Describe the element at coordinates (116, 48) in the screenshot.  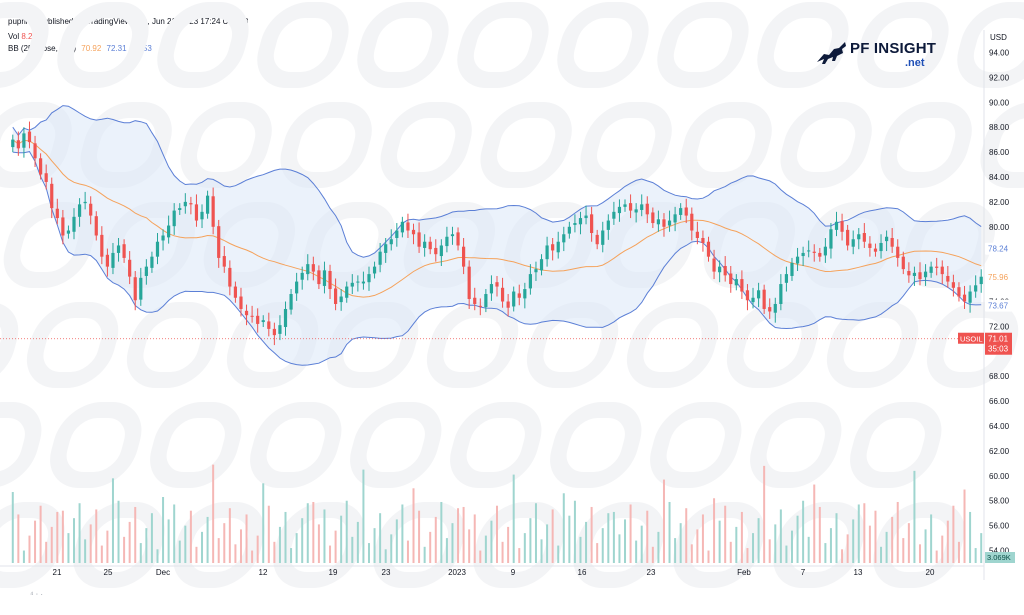
I see `bb-upper: 72.31` at that location.